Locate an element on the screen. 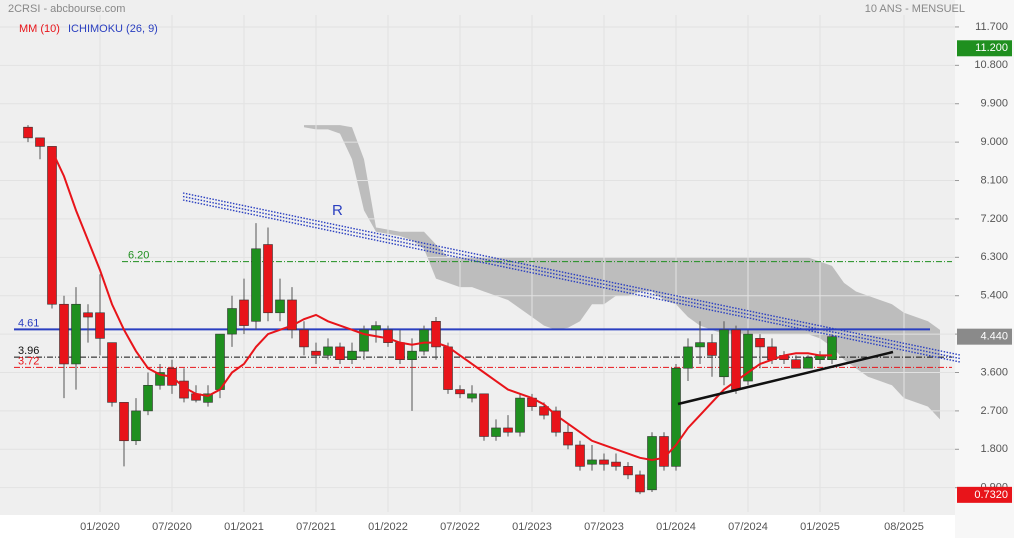 Image resolution: width=1014 pixels, height=538 pixels. support-trendline is located at coordinates (785, 378).